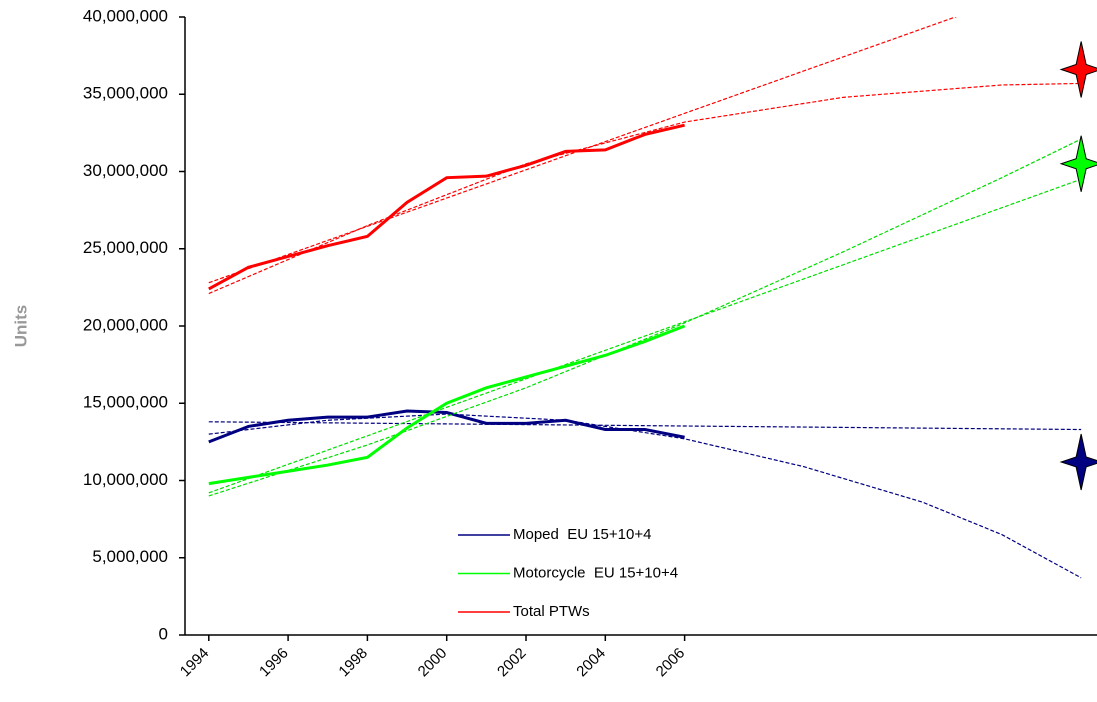 This screenshot has height=702, width=1097. I want to click on legend-label: Motorcycle EU 15+10+4, so click(595, 572).